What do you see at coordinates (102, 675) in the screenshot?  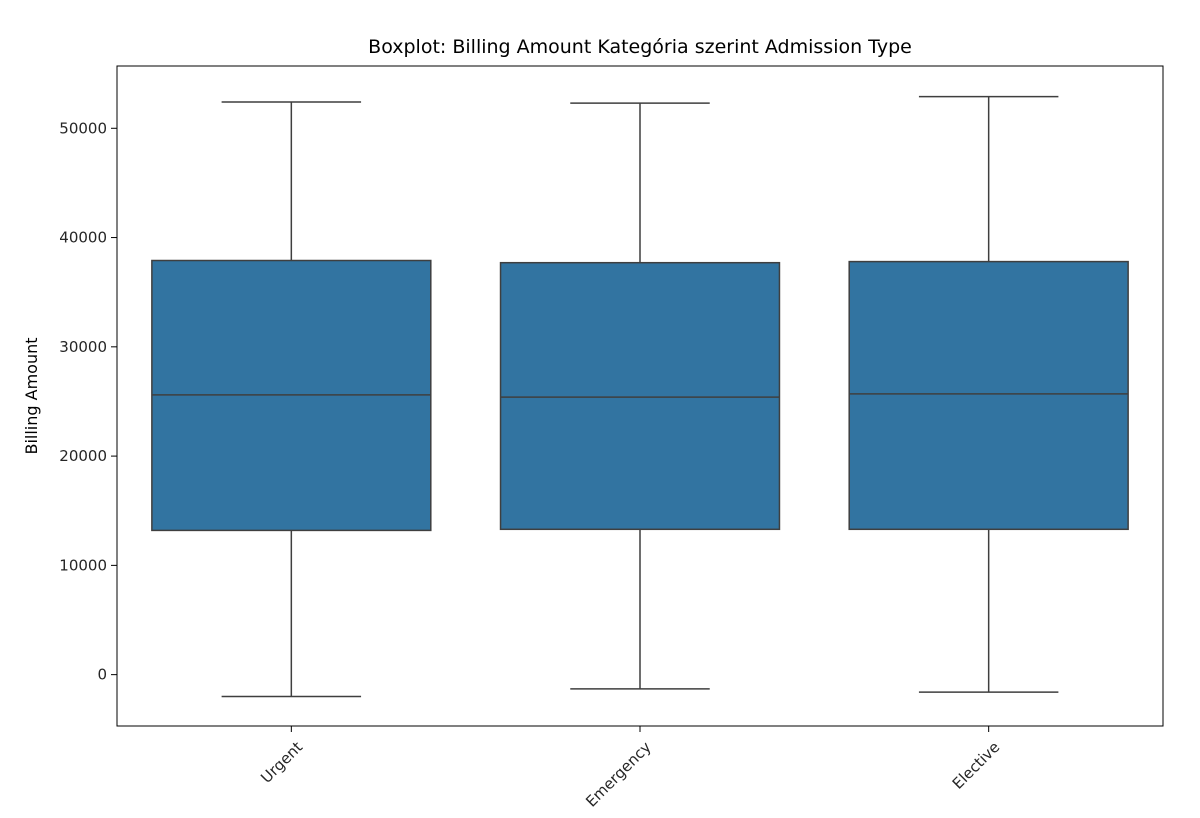 I see `y-tick-label: 0` at bounding box center [102, 675].